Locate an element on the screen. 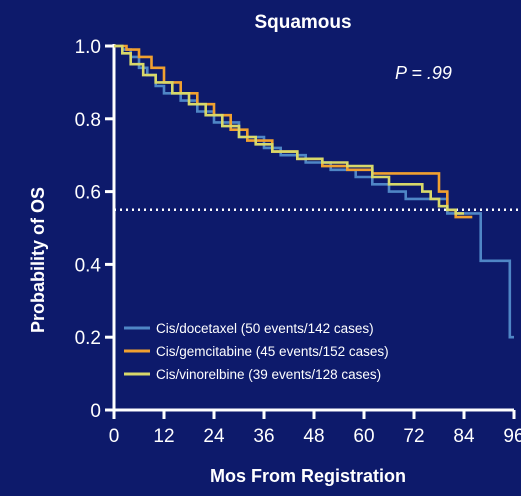  x-tick-label: 60 is located at coordinates (363, 436).